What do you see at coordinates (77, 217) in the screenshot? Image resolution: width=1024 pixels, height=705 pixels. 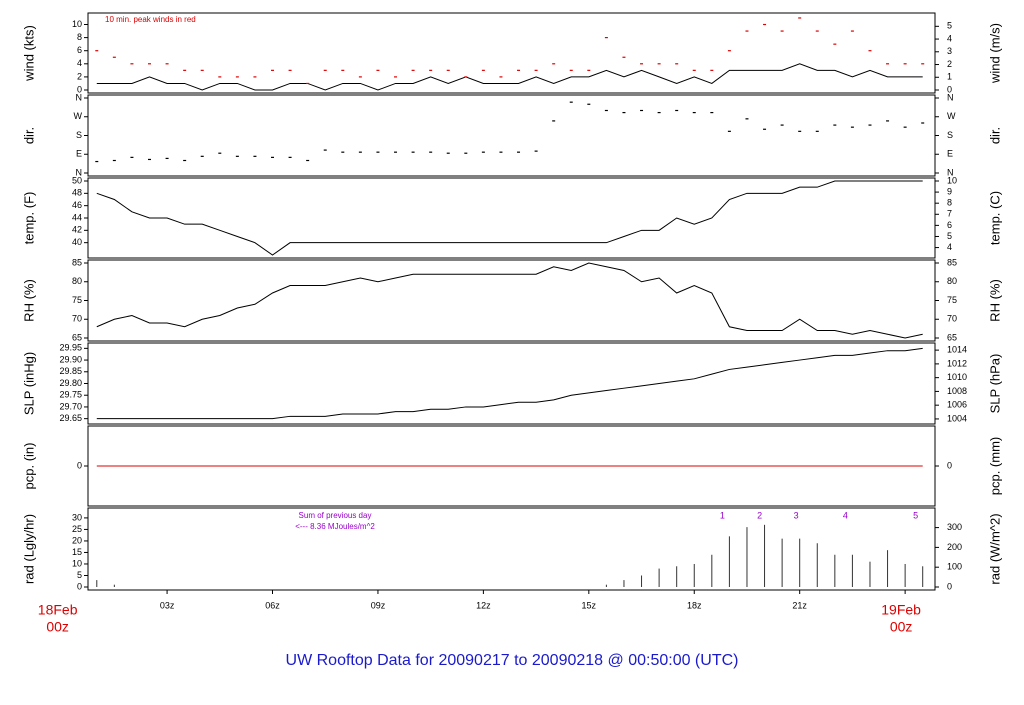 I see `y-tick-label: 44` at bounding box center [77, 217].